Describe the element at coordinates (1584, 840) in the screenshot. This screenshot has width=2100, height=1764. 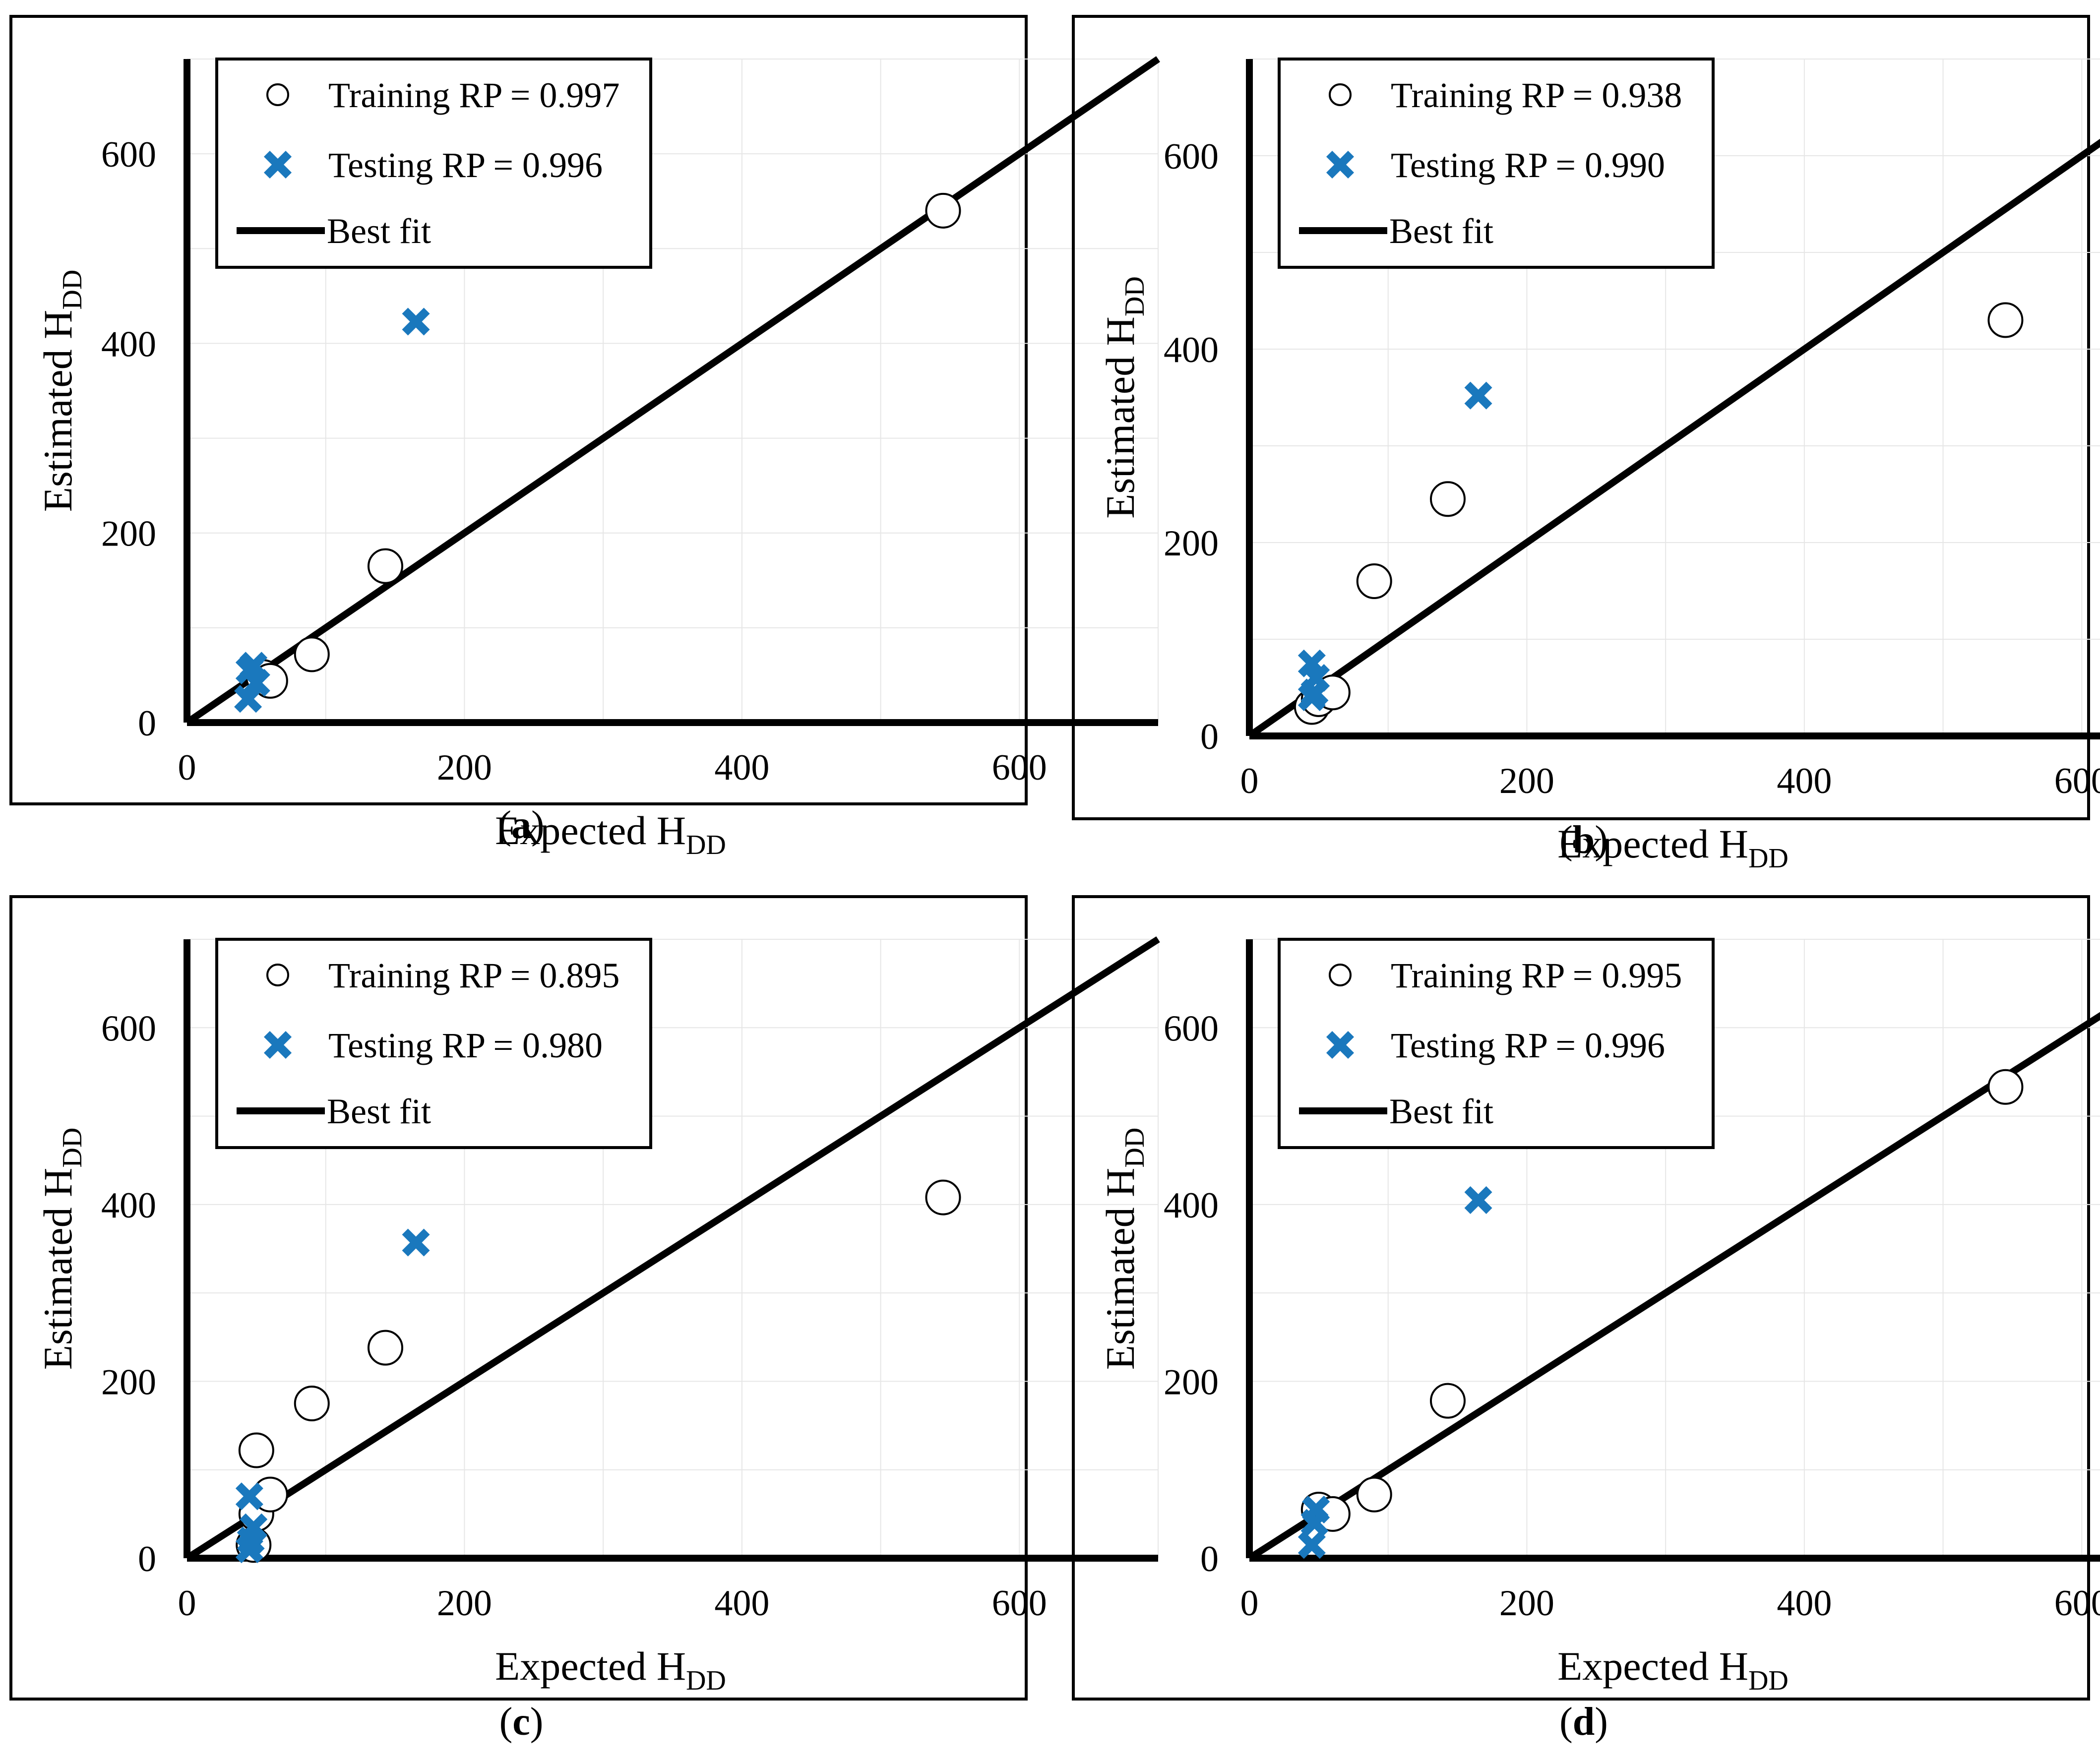
I see `panel-caption: (b)` at that location.